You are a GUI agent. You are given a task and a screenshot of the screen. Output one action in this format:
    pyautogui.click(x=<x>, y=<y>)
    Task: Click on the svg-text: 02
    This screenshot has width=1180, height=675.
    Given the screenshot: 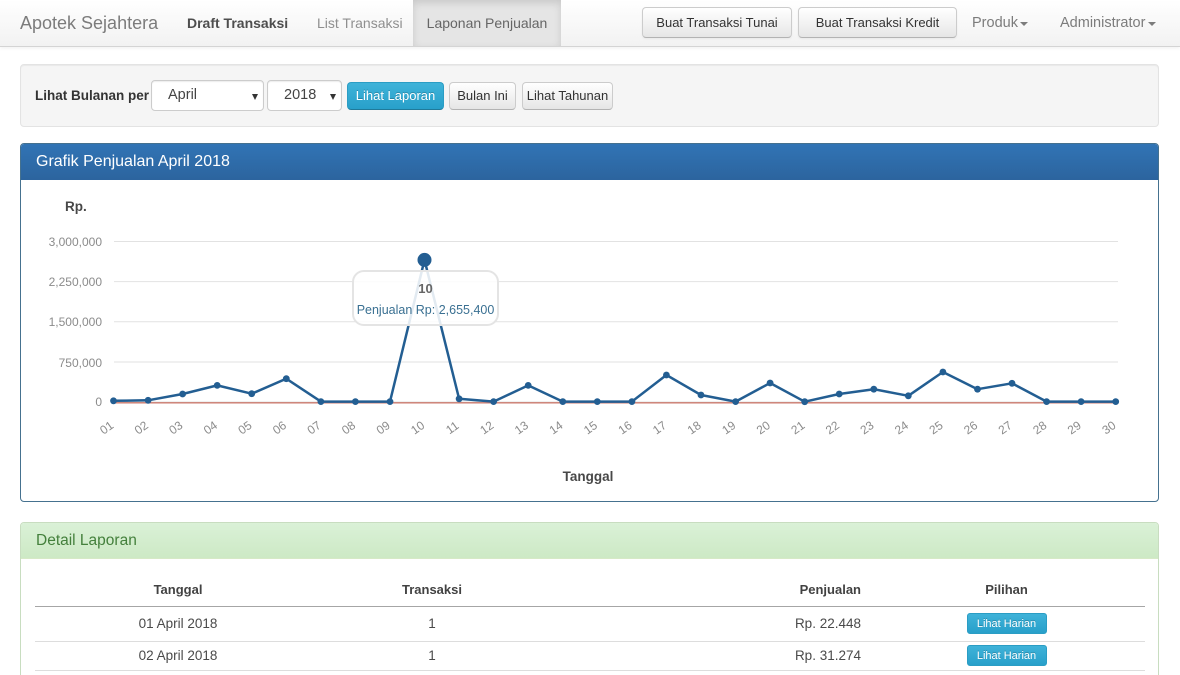 What is the action you would take?
    pyautogui.click(x=141, y=427)
    